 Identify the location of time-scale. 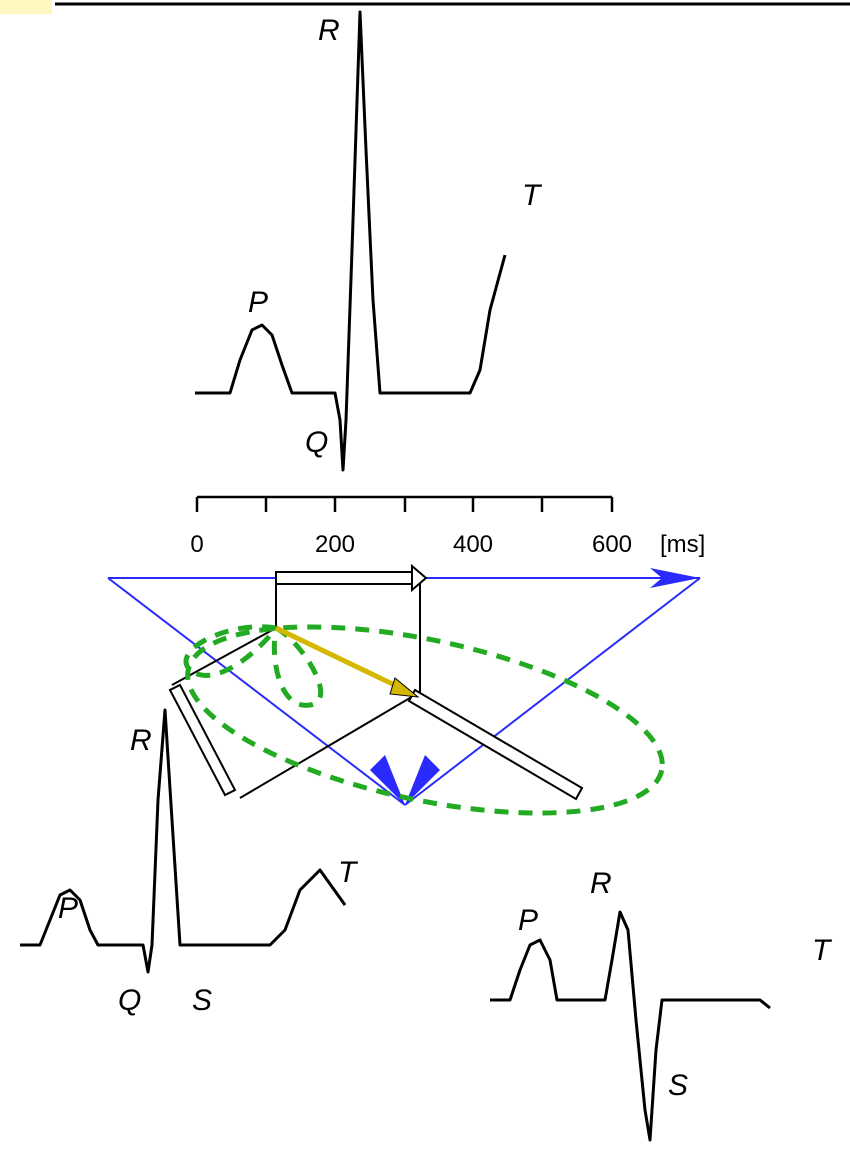
(404, 503).